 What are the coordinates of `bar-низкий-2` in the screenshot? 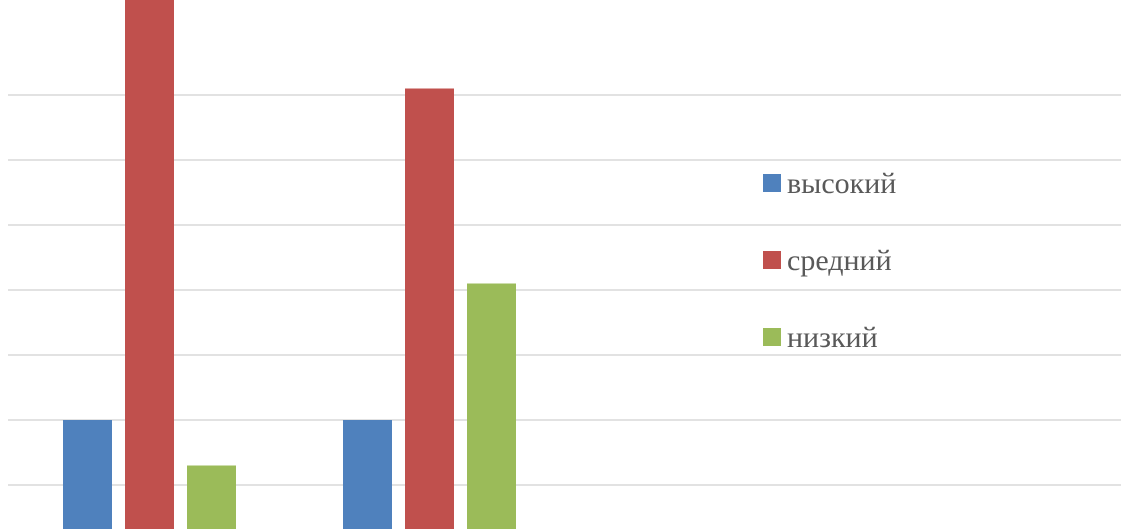 It's located at (491, 406).